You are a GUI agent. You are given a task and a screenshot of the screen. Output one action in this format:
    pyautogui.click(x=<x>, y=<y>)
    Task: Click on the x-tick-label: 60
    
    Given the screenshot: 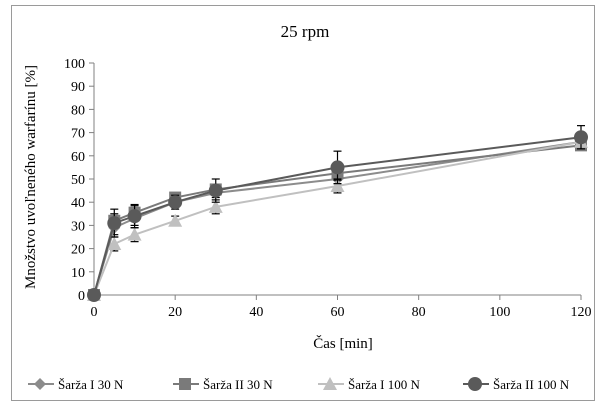 What is the action you would take?
    pyautogui.click(x=338, y=312)
    